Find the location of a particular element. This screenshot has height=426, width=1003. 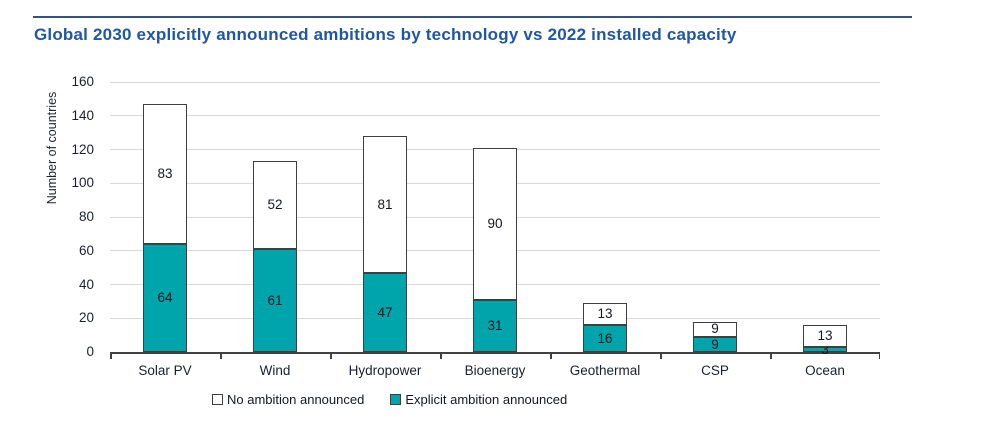

category-label: Solar PV is located at coordinates (165, 370).